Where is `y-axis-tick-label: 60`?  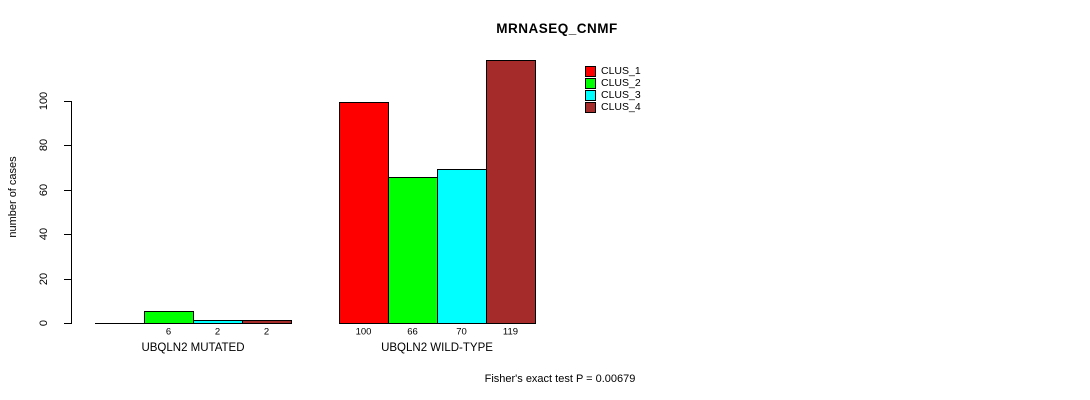
y-axis-tick-label: 60 is located at coordinates (44, 190).